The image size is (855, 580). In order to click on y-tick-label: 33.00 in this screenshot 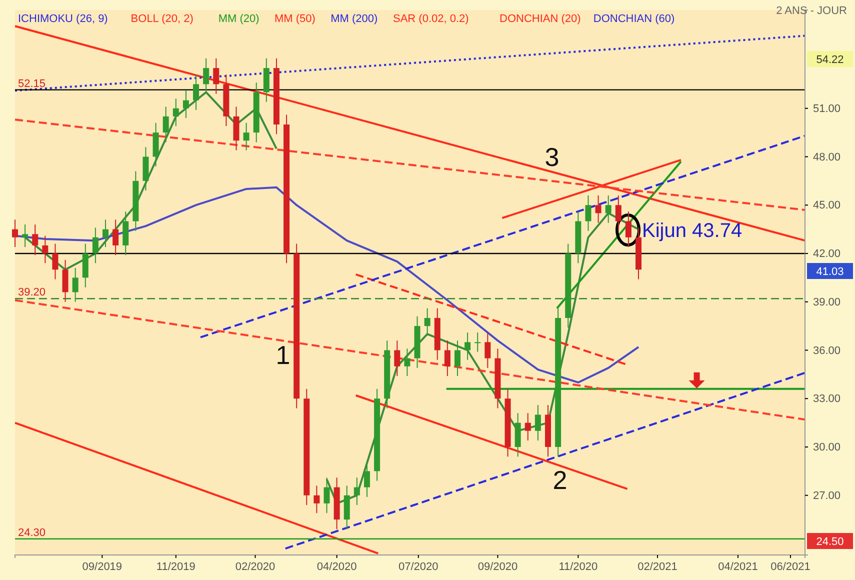, I will do `click(827, 399)`.